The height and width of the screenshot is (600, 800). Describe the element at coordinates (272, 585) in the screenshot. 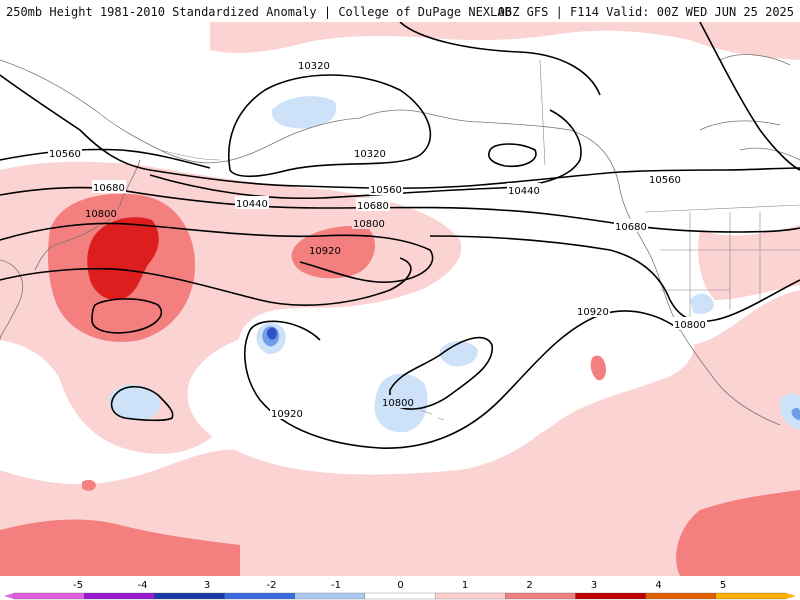

I see `colorbar-tick-label: -2` at that location.